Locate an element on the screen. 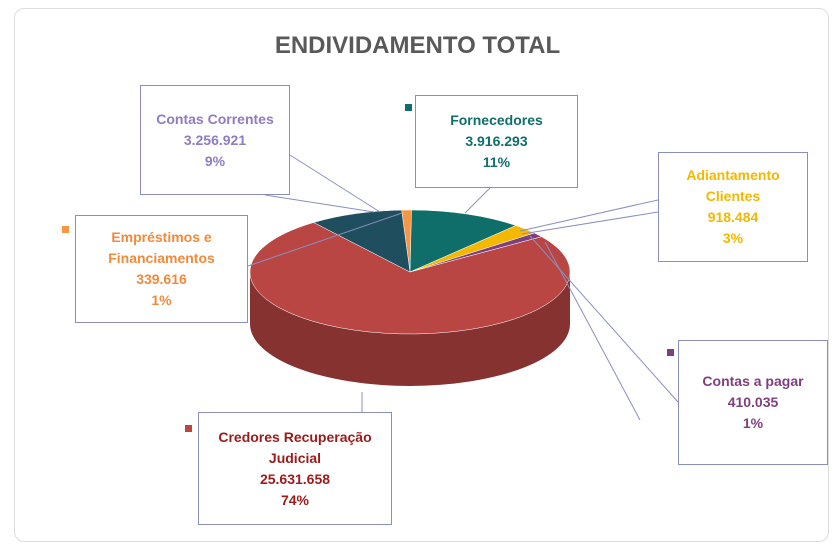 The width and height of the screenshot is (835, 548). value-label: 410.035 is located at coordinates (753, 402).